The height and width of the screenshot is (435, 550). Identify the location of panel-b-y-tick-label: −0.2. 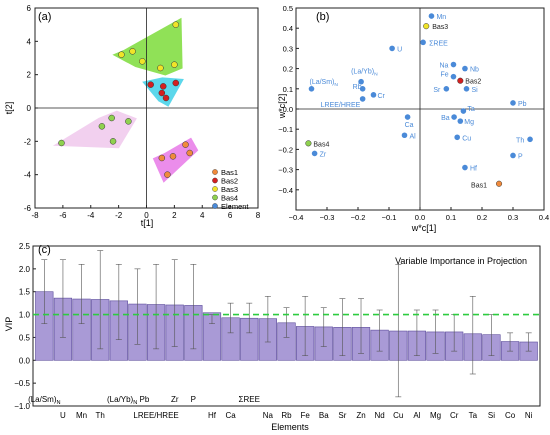
(285, 149).